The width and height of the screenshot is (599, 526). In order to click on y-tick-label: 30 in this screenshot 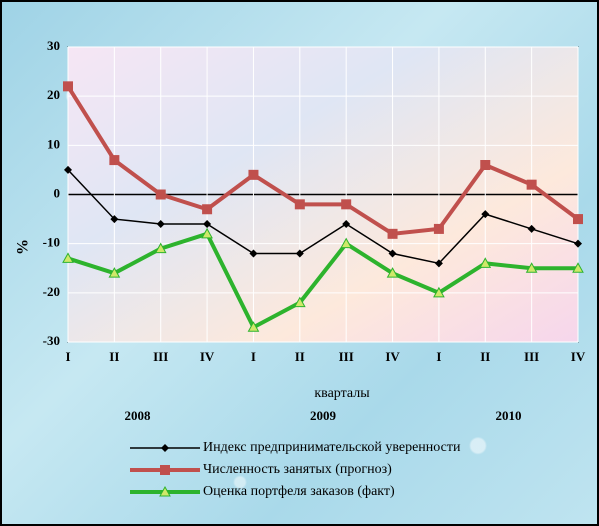, I will do `click(53, 45)`.